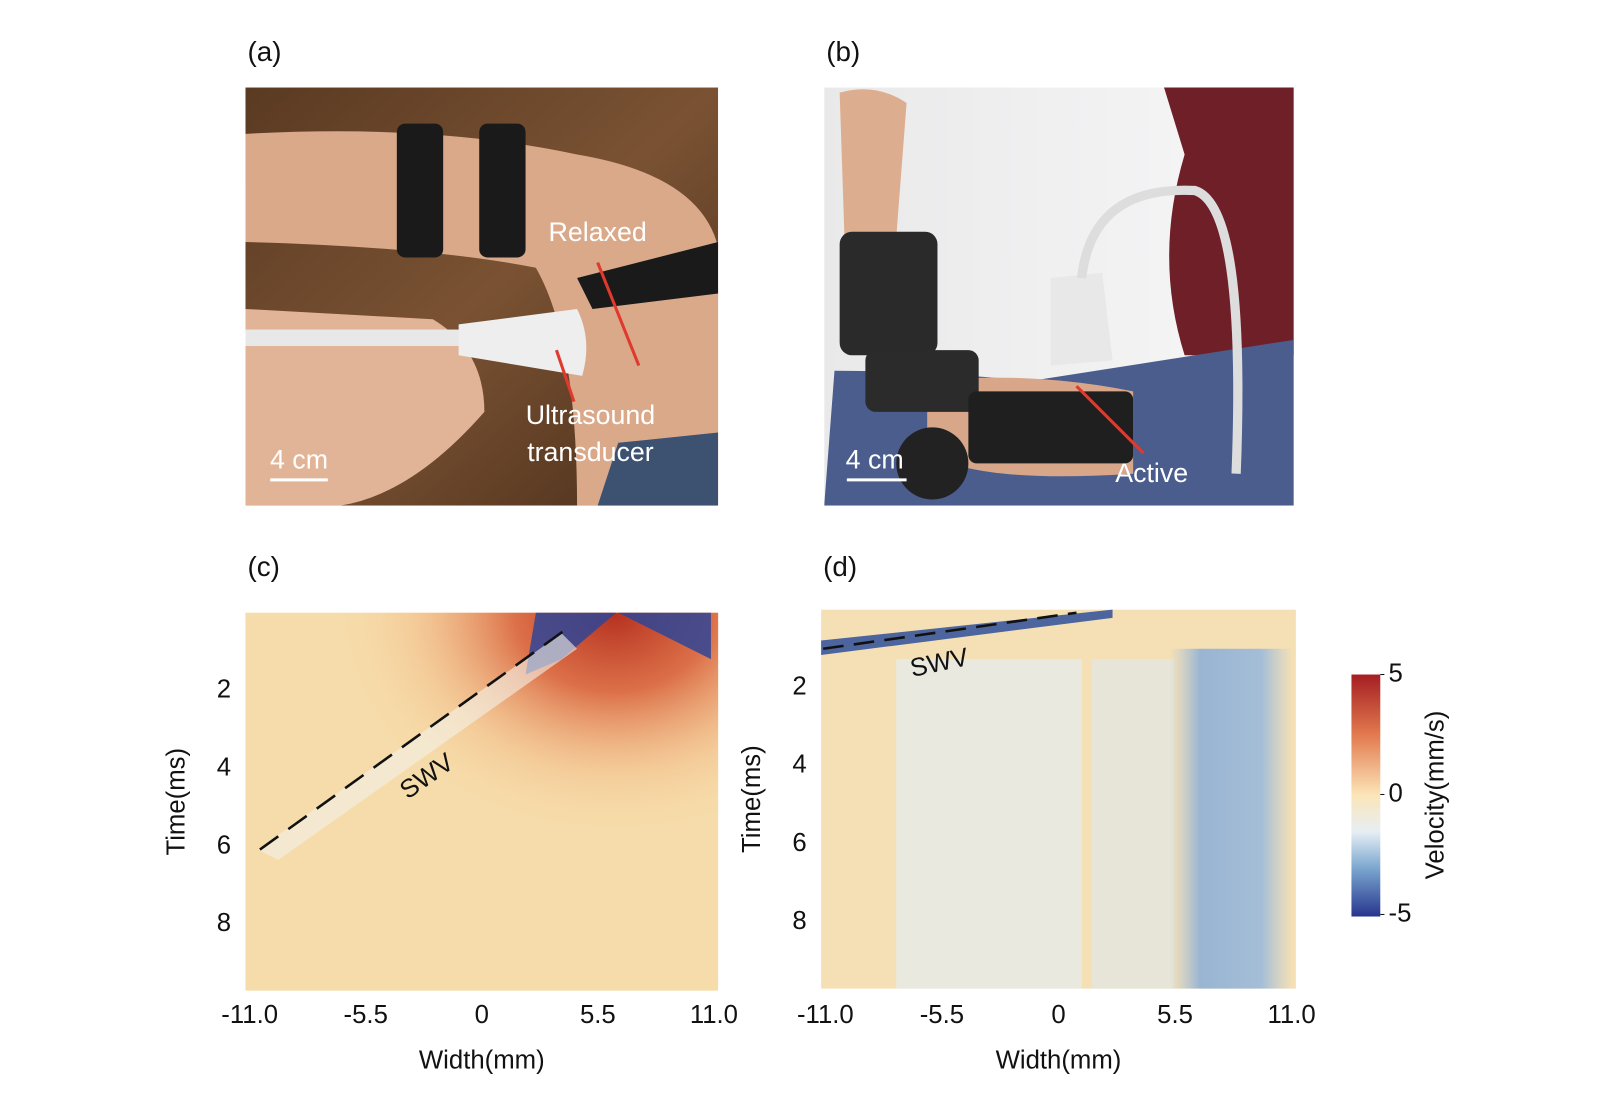 This screenshot has width=1600, height=1106. What do you see at coordinates (598, 232) in the screenshot?
I see `annotation: Relaxed` at bounding box center [598, 232].